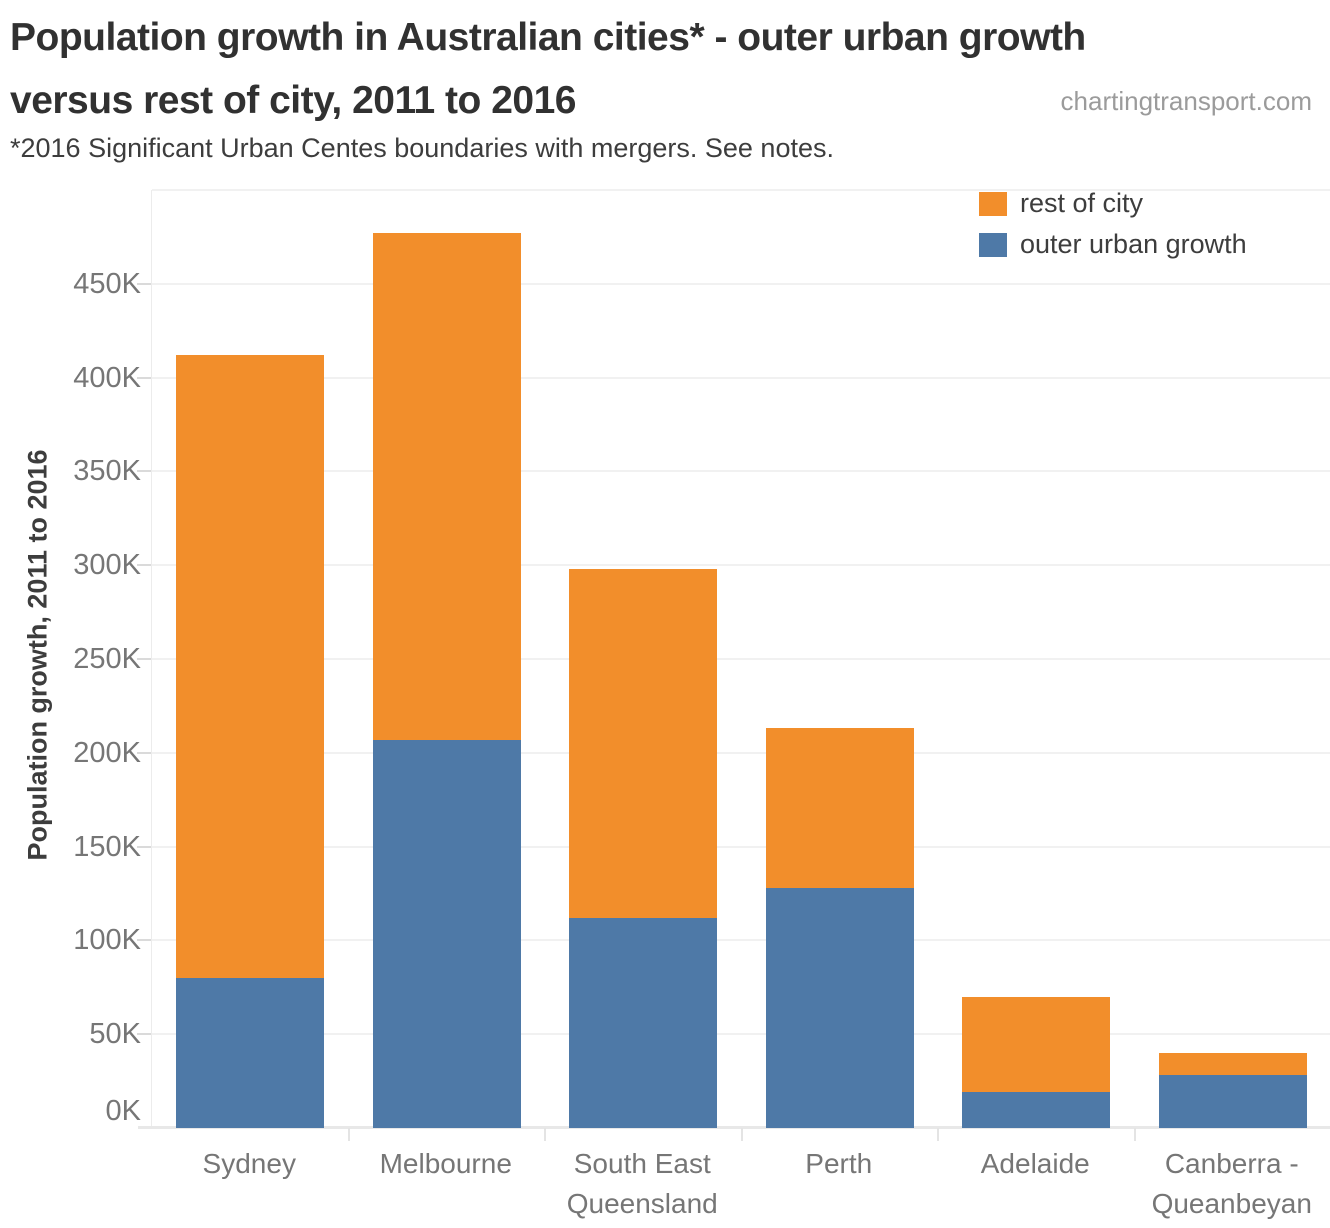 This screenshot has height=1228, width=1330. I want to click on gridline-500k, so click(741, 190).